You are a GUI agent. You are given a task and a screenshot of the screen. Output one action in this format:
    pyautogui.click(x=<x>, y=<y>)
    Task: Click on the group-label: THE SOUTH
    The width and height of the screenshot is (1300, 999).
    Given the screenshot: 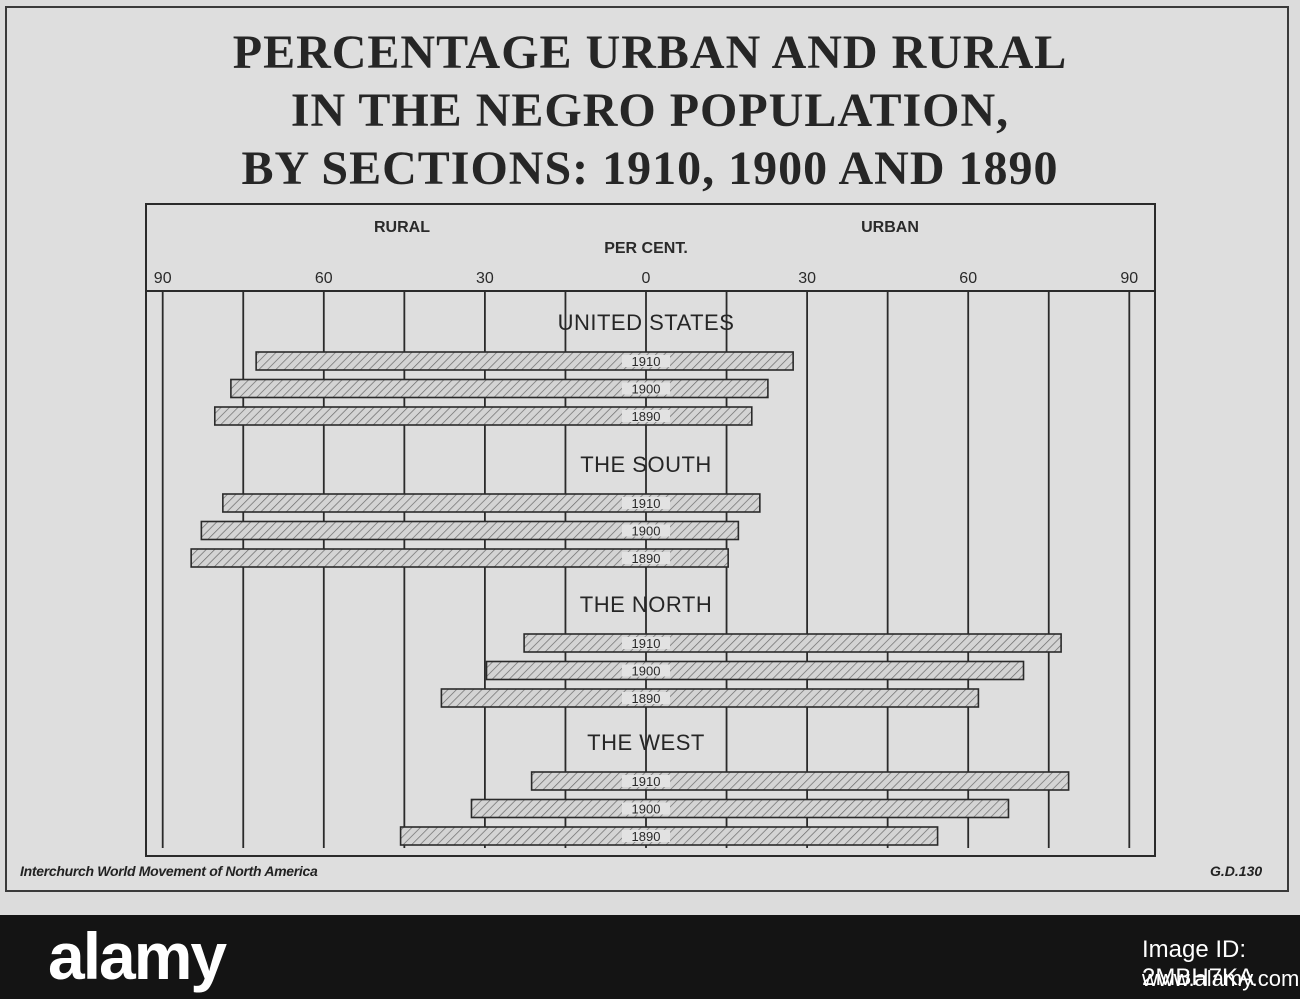 What is the action you would take?
    pyautogui.click(x=646, y=464)
    